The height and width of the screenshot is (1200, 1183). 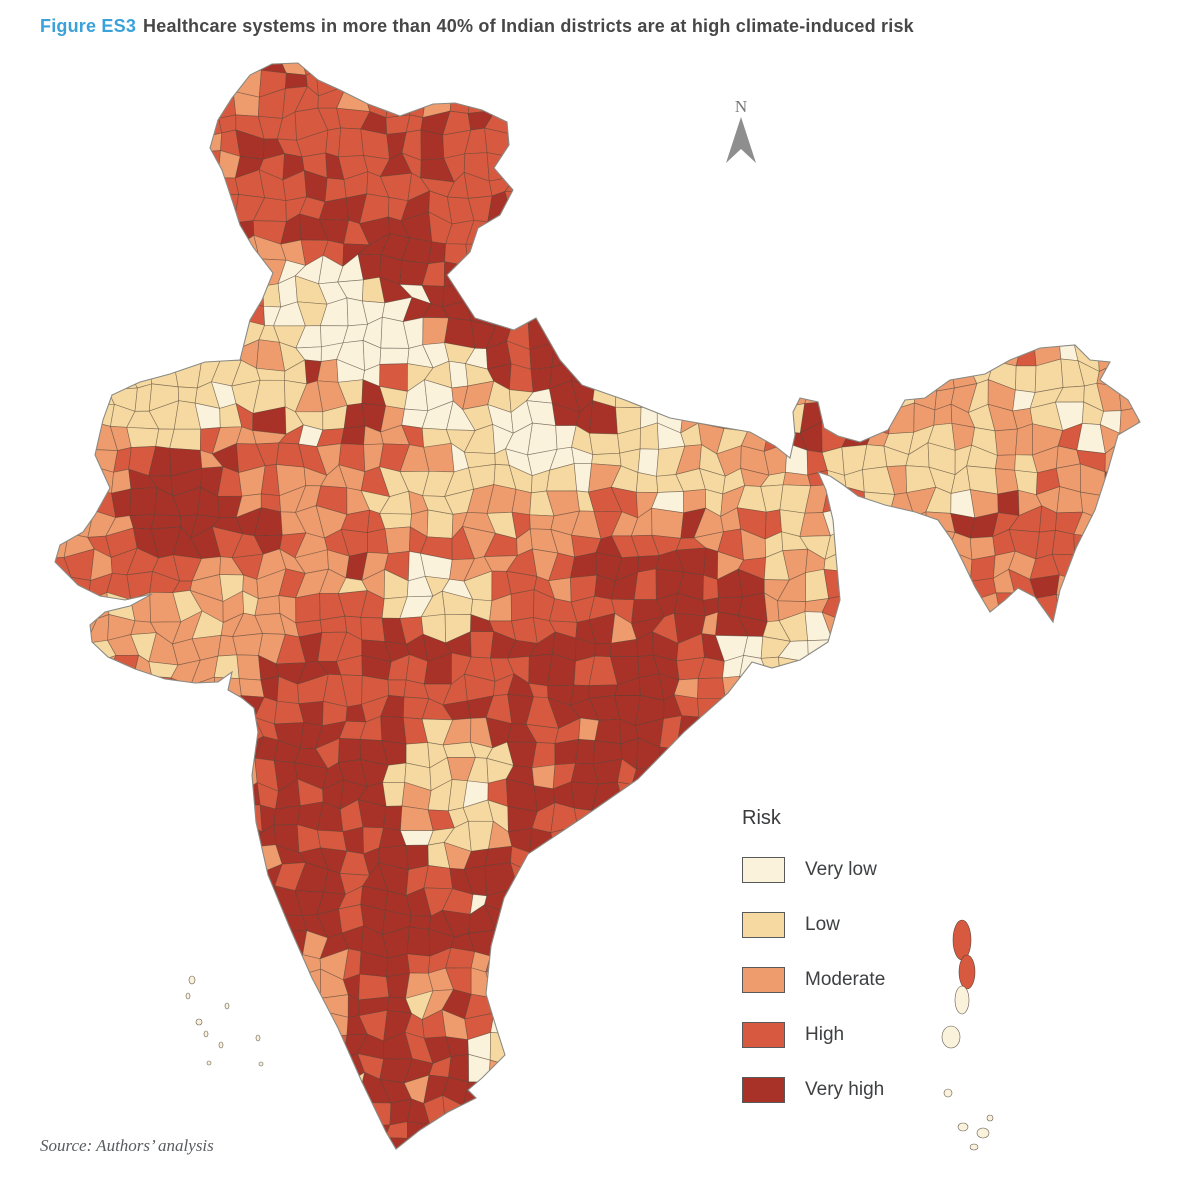 I want to click on legend-swatch, so click(x=763, y=1089).